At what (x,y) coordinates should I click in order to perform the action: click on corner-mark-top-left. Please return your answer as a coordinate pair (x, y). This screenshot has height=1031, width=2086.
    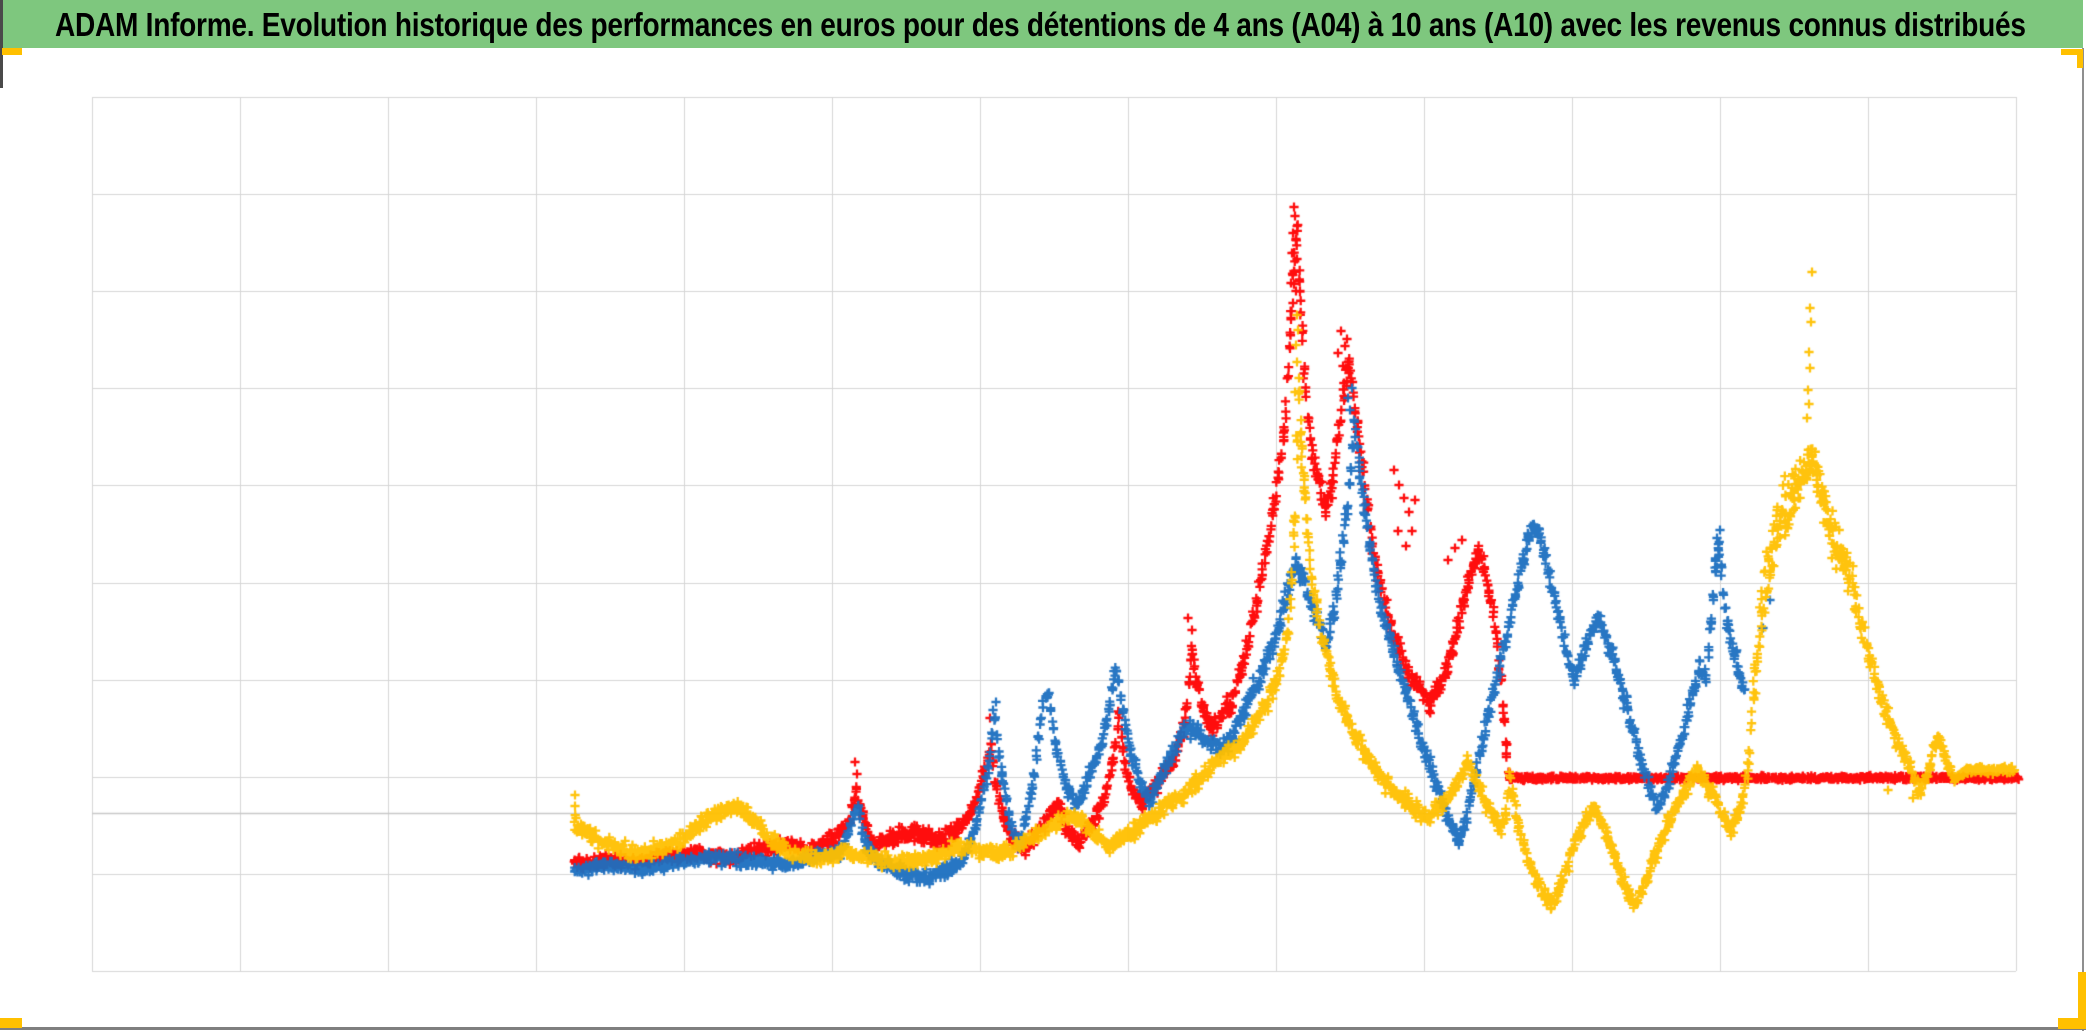
    Looking at the image, I should click on (12, 51).